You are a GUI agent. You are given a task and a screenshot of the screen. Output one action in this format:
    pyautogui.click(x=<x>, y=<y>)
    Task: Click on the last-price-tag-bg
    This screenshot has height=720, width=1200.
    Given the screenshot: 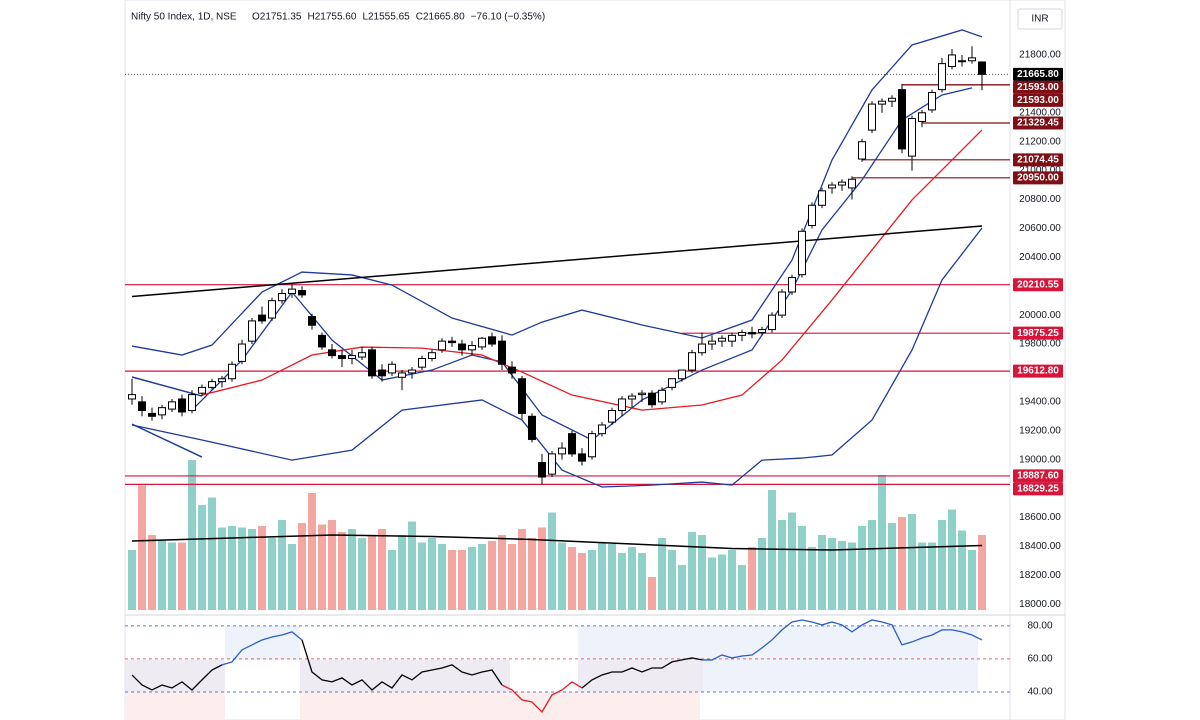 What is the action you would take?
    pyautogui.click(x=1038, y=74)
    